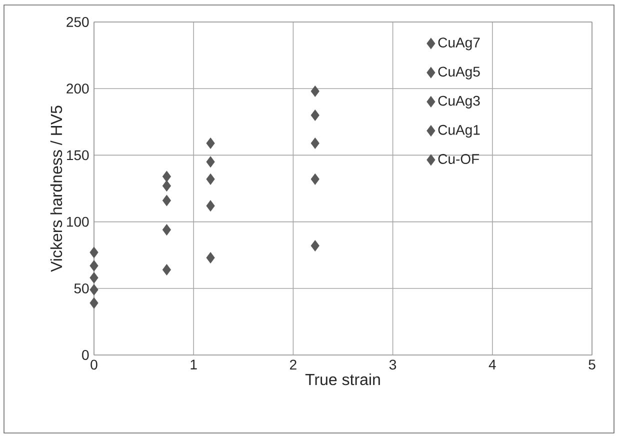 The height and width of the screenshot is (437, 619). Describe the element at coordinates (56, 189) in the screenshot. I see `y-axis-title: Vickers hardness / HV5` at that location.